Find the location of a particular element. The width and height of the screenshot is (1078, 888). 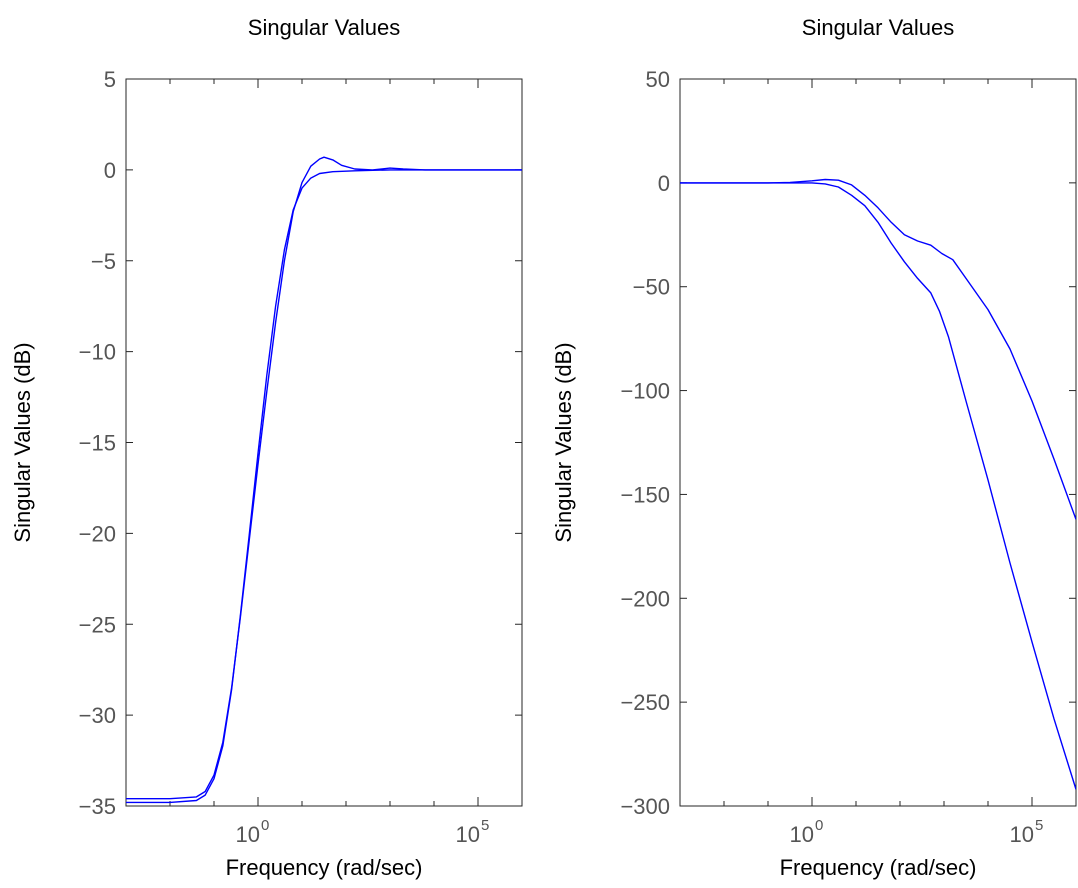

y-tick-label: 5 is located at coordinates (110, 79).